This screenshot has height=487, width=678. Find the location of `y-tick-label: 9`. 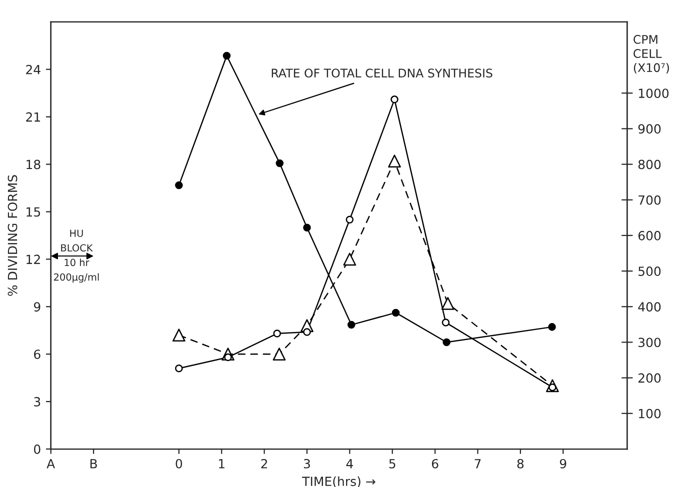

y-tick-label: 9 is located at coordinates (37, 307).